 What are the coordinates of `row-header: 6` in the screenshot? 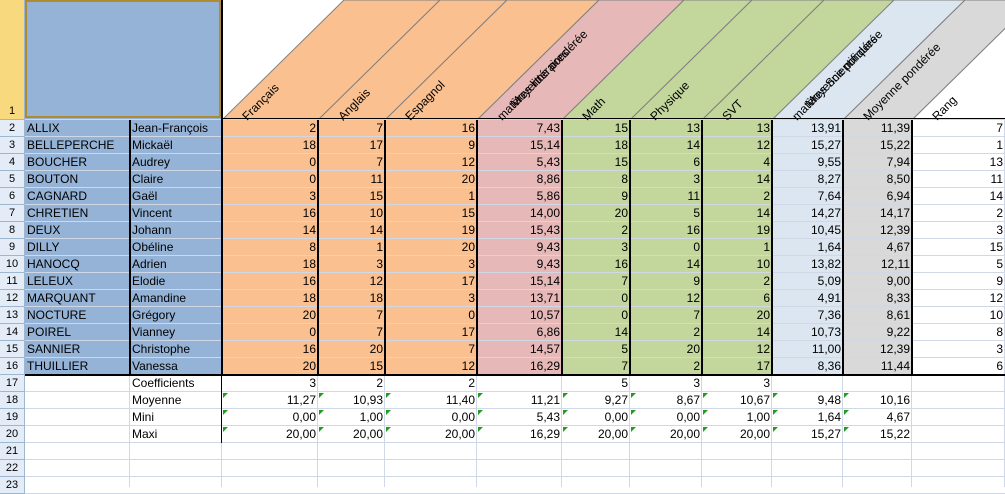 It's located at (12, 196).